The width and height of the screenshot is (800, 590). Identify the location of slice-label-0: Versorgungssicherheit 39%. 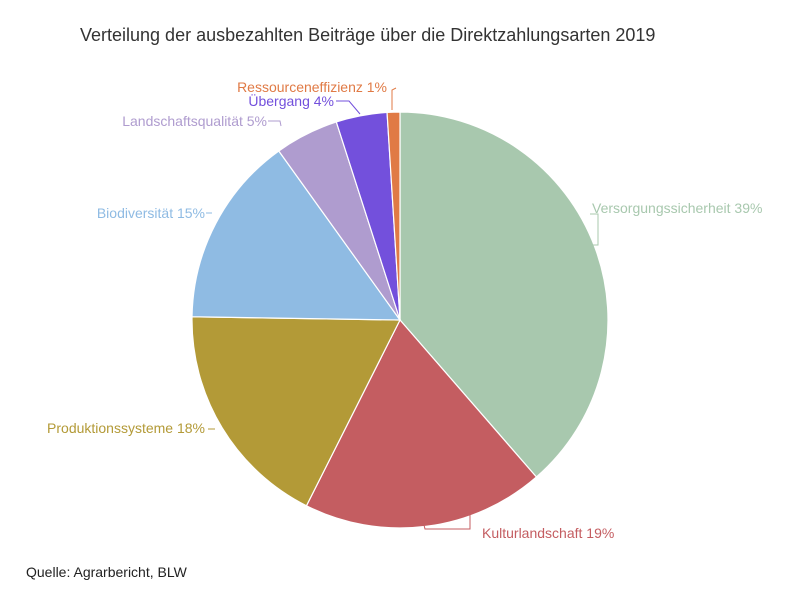
(677, 208).